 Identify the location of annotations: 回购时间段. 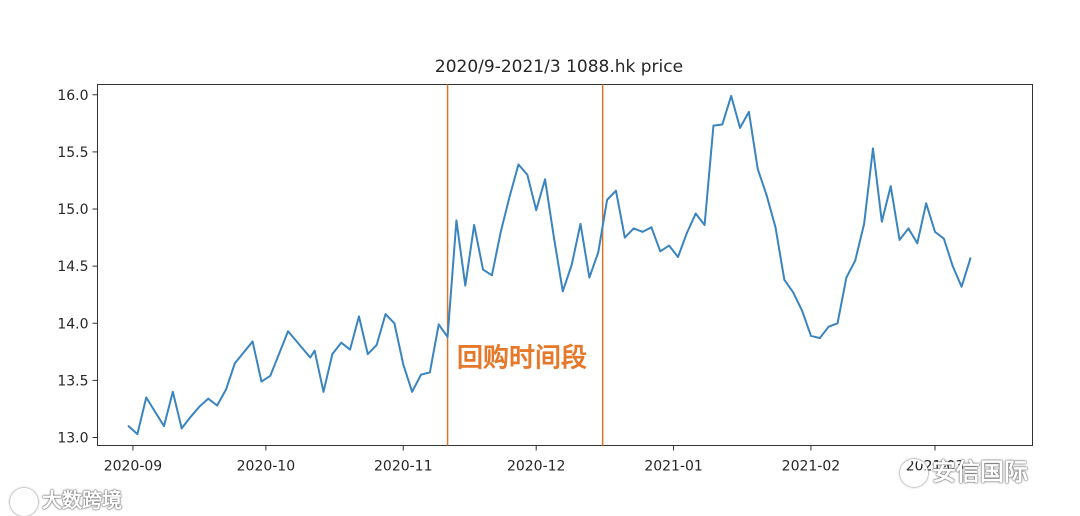
(522, 358).